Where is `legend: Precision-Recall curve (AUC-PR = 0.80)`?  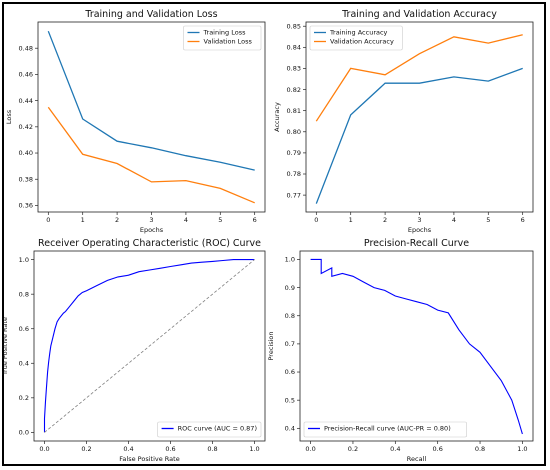
legend: Precision-Recall curve (AUC-PR = 0.80) is located at coordinates (385, 429).